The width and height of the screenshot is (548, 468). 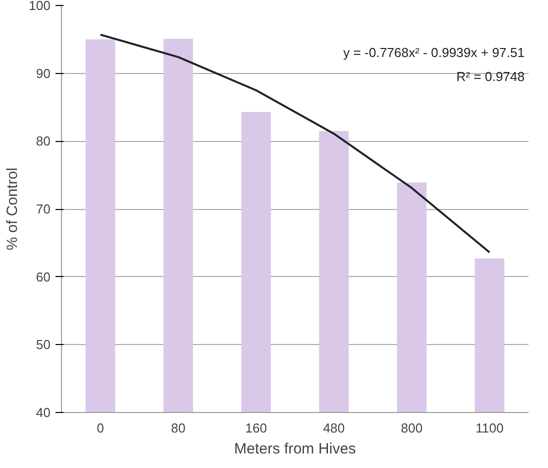 What do you see at coordinates (12, 209) in the screenshot?
I see `y-axis-title: % of Control` at bounding box center [12, 209].